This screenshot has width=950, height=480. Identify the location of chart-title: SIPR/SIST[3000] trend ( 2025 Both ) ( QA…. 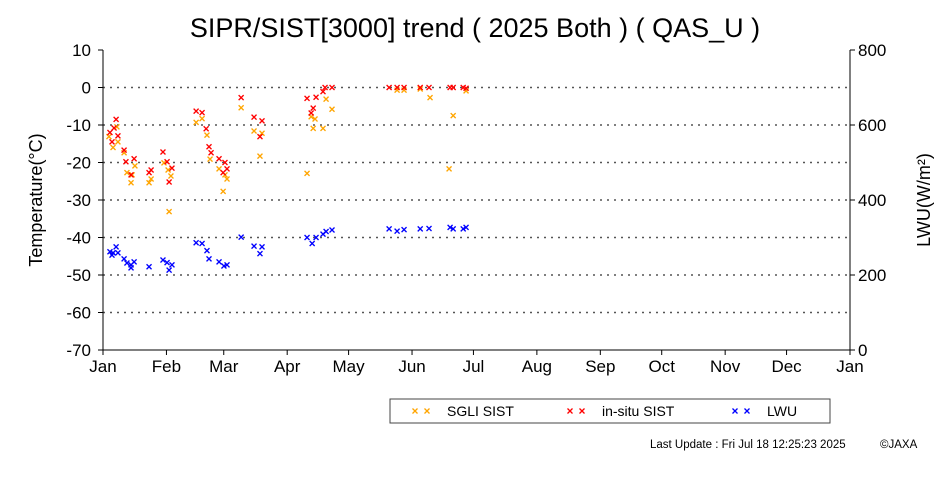
(475, 28).